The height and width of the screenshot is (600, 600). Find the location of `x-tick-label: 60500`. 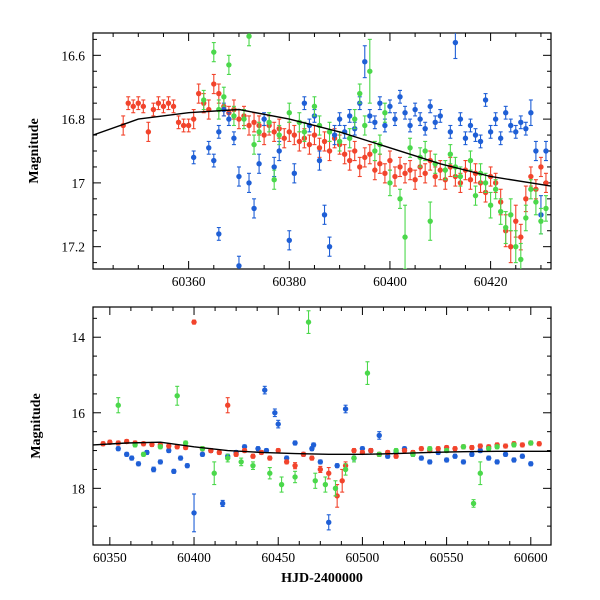

x-tick-label: 60500 is located at coordinates (363, 557).